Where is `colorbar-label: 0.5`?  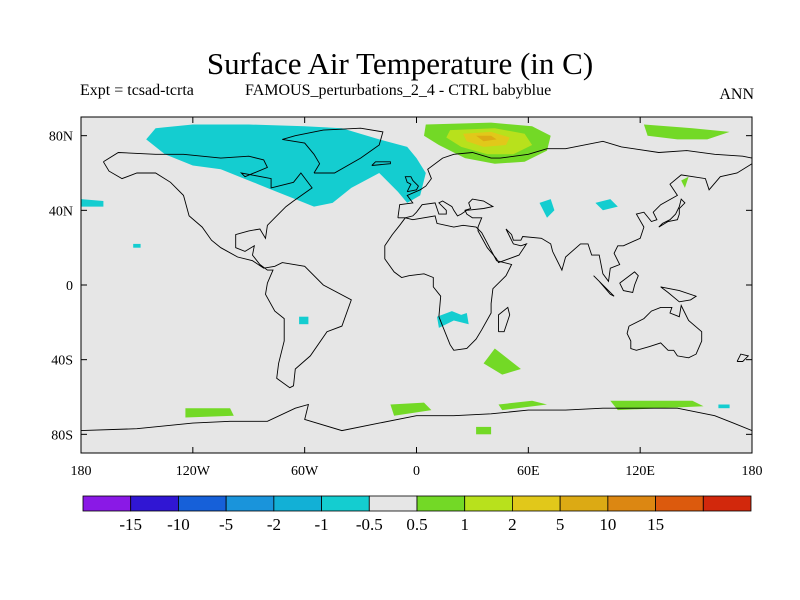 colorbar-label: 0.5 is located at coordinates (416, 524).